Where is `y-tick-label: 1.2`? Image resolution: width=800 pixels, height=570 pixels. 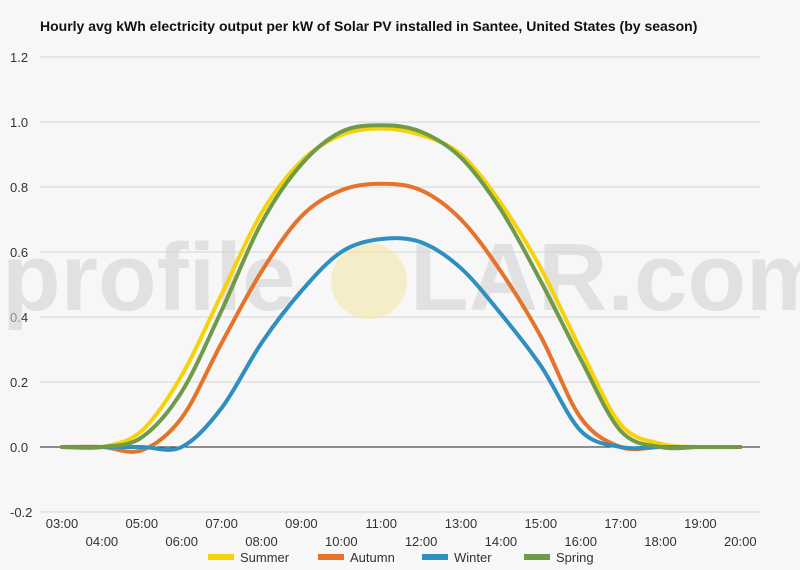 y-tick-label: 1.2 is located at coordinates (19, 57).